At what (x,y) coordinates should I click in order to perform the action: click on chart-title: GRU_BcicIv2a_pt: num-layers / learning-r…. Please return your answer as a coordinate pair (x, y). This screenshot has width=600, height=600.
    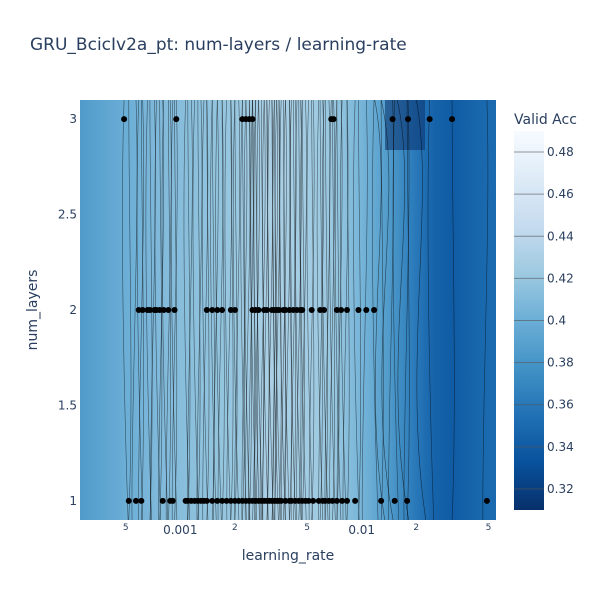
    Looking at the image, I should click on (218, 45).